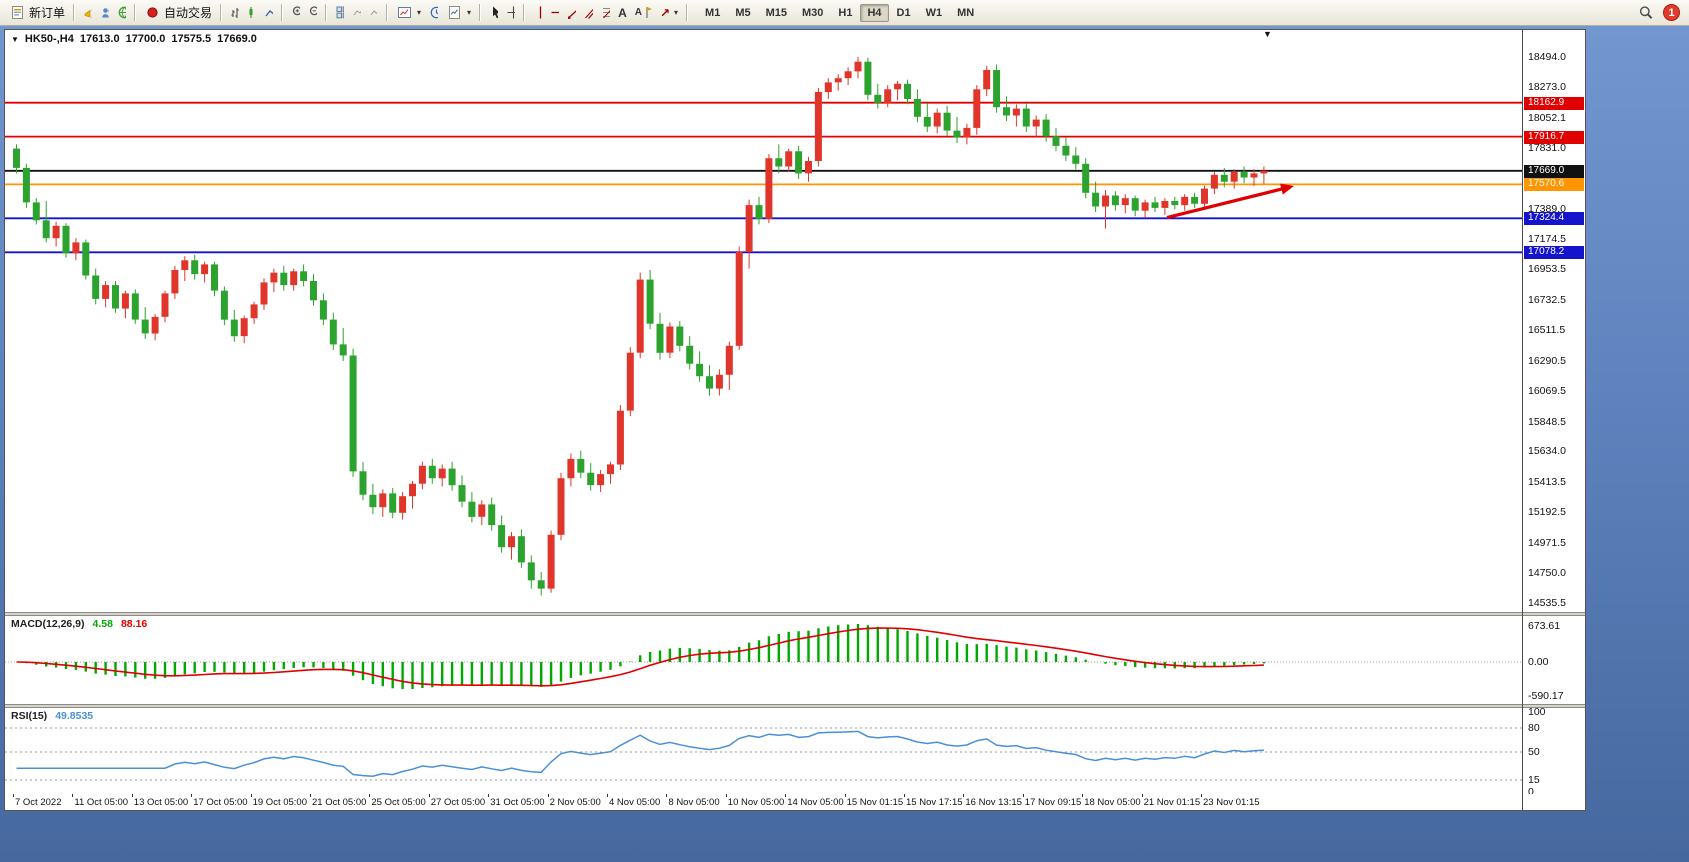  I want to click on candlestick-type-icon, so click(251, 12).